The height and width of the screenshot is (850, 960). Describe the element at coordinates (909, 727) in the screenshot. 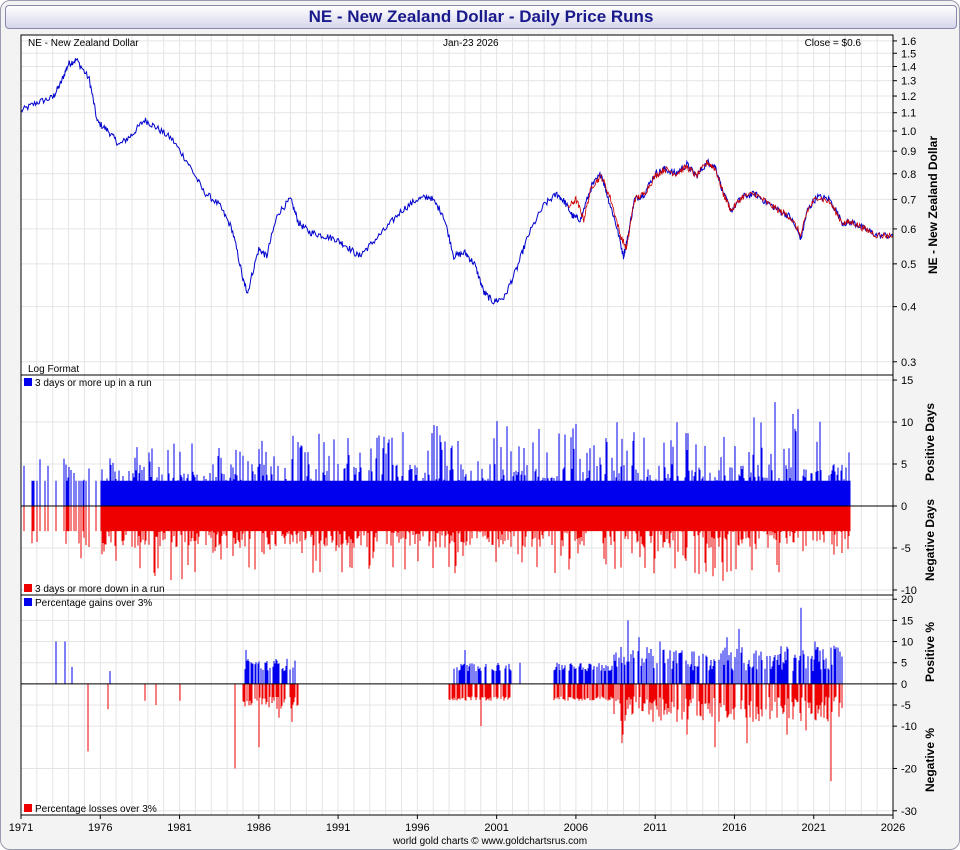

I see `percent-y-tick-label: -10` at that location.